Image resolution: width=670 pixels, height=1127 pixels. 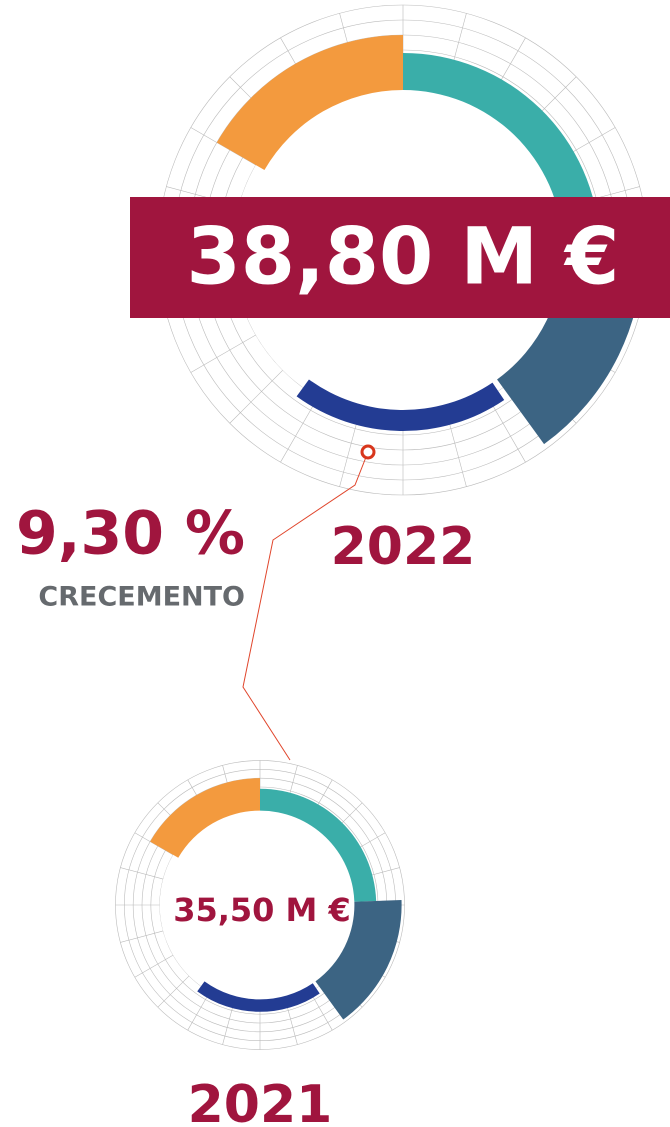 I want to click on banner, so click(x=400, y=257).